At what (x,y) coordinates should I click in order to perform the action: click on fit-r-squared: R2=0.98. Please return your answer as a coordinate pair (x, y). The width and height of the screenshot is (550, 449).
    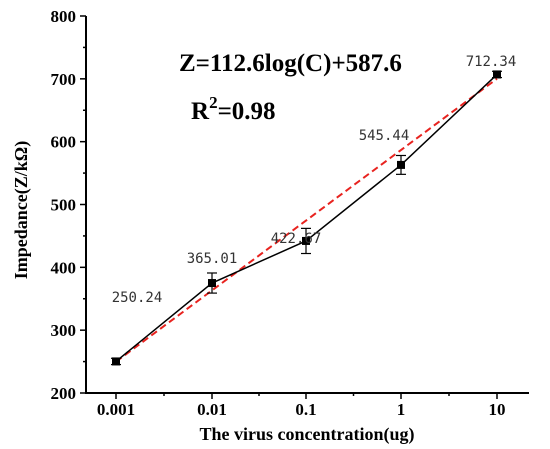
    Looking at the image, I should click on (233, 109).